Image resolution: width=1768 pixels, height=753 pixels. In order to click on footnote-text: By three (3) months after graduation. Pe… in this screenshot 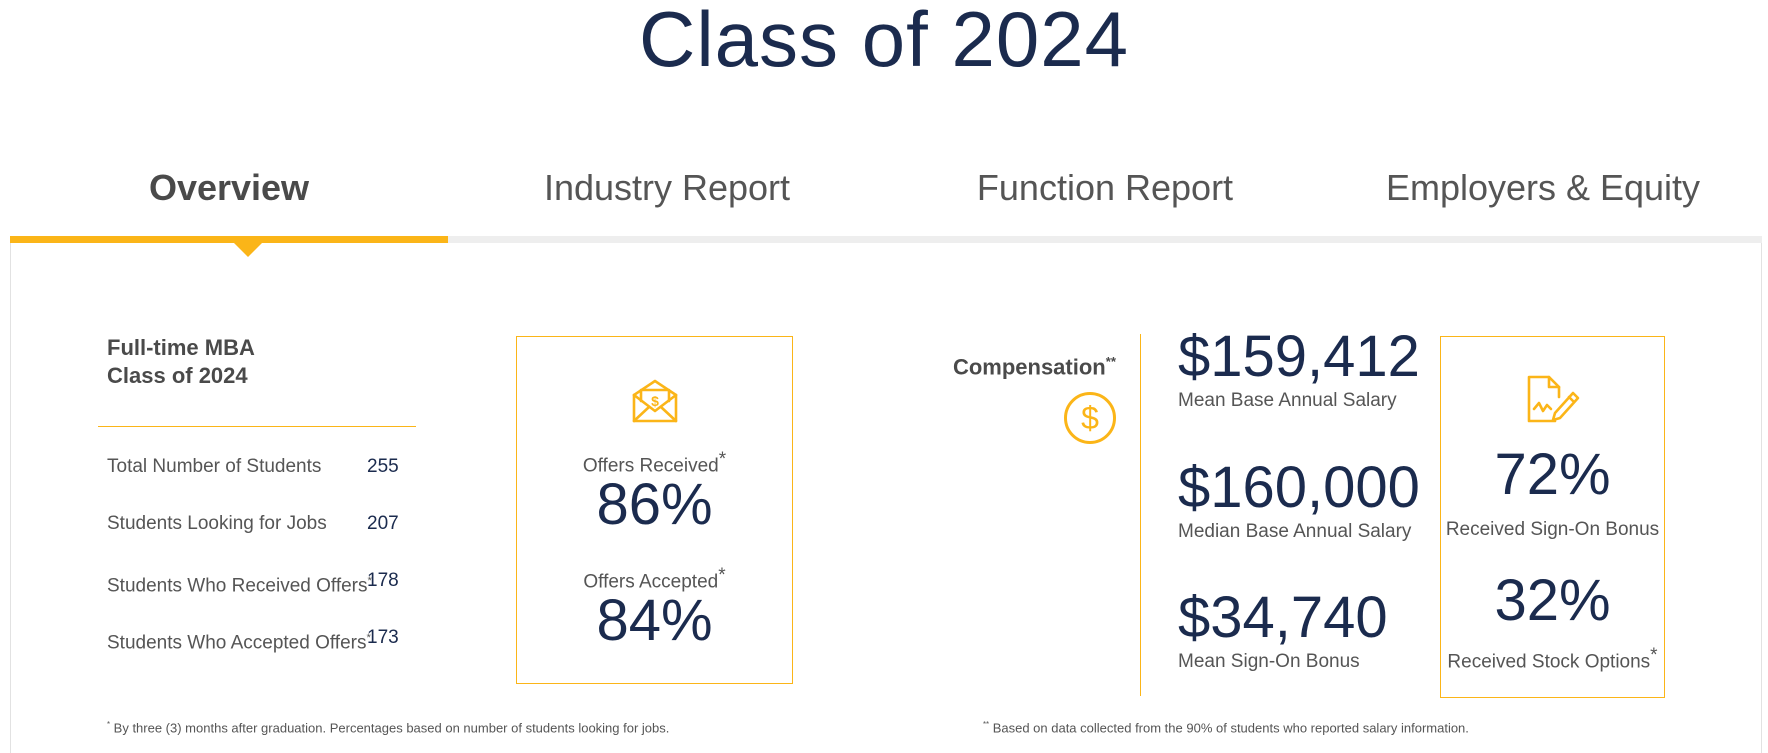, I will do `click(390, 728)`.